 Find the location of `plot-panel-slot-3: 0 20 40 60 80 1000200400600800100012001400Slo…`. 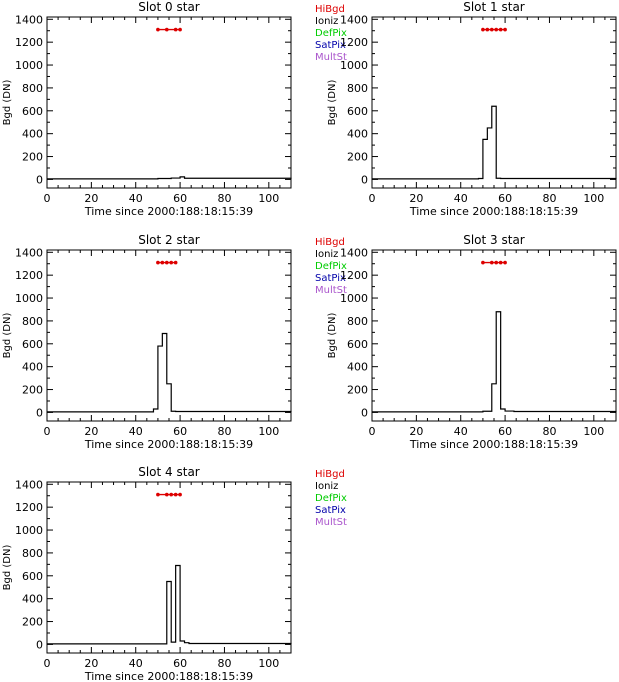

plot-panel-slot-3: 0 20 40 60 80 1000200400600800100012001400Slo… is located at coordinates (472, 342).